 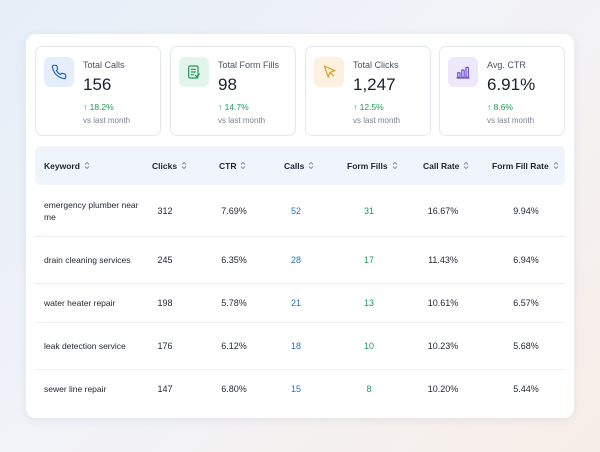 What do you see at coordinates (87, 260) in the screenshot?
I see `keyword-cell: drain cleaning services` at bounding box center [87, 260].